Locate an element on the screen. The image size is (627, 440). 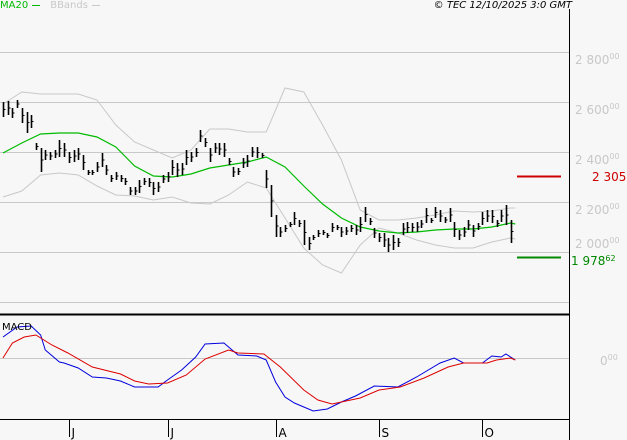
y-tick-label-value: 2 800 is located at coordinates (592, 59).